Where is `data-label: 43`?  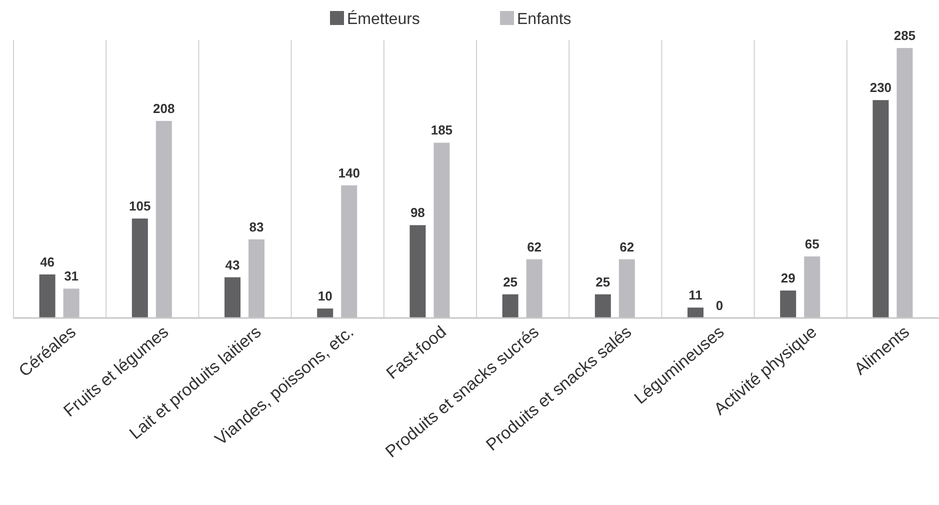
data-label: 43 is located at coordinates (232, 264).